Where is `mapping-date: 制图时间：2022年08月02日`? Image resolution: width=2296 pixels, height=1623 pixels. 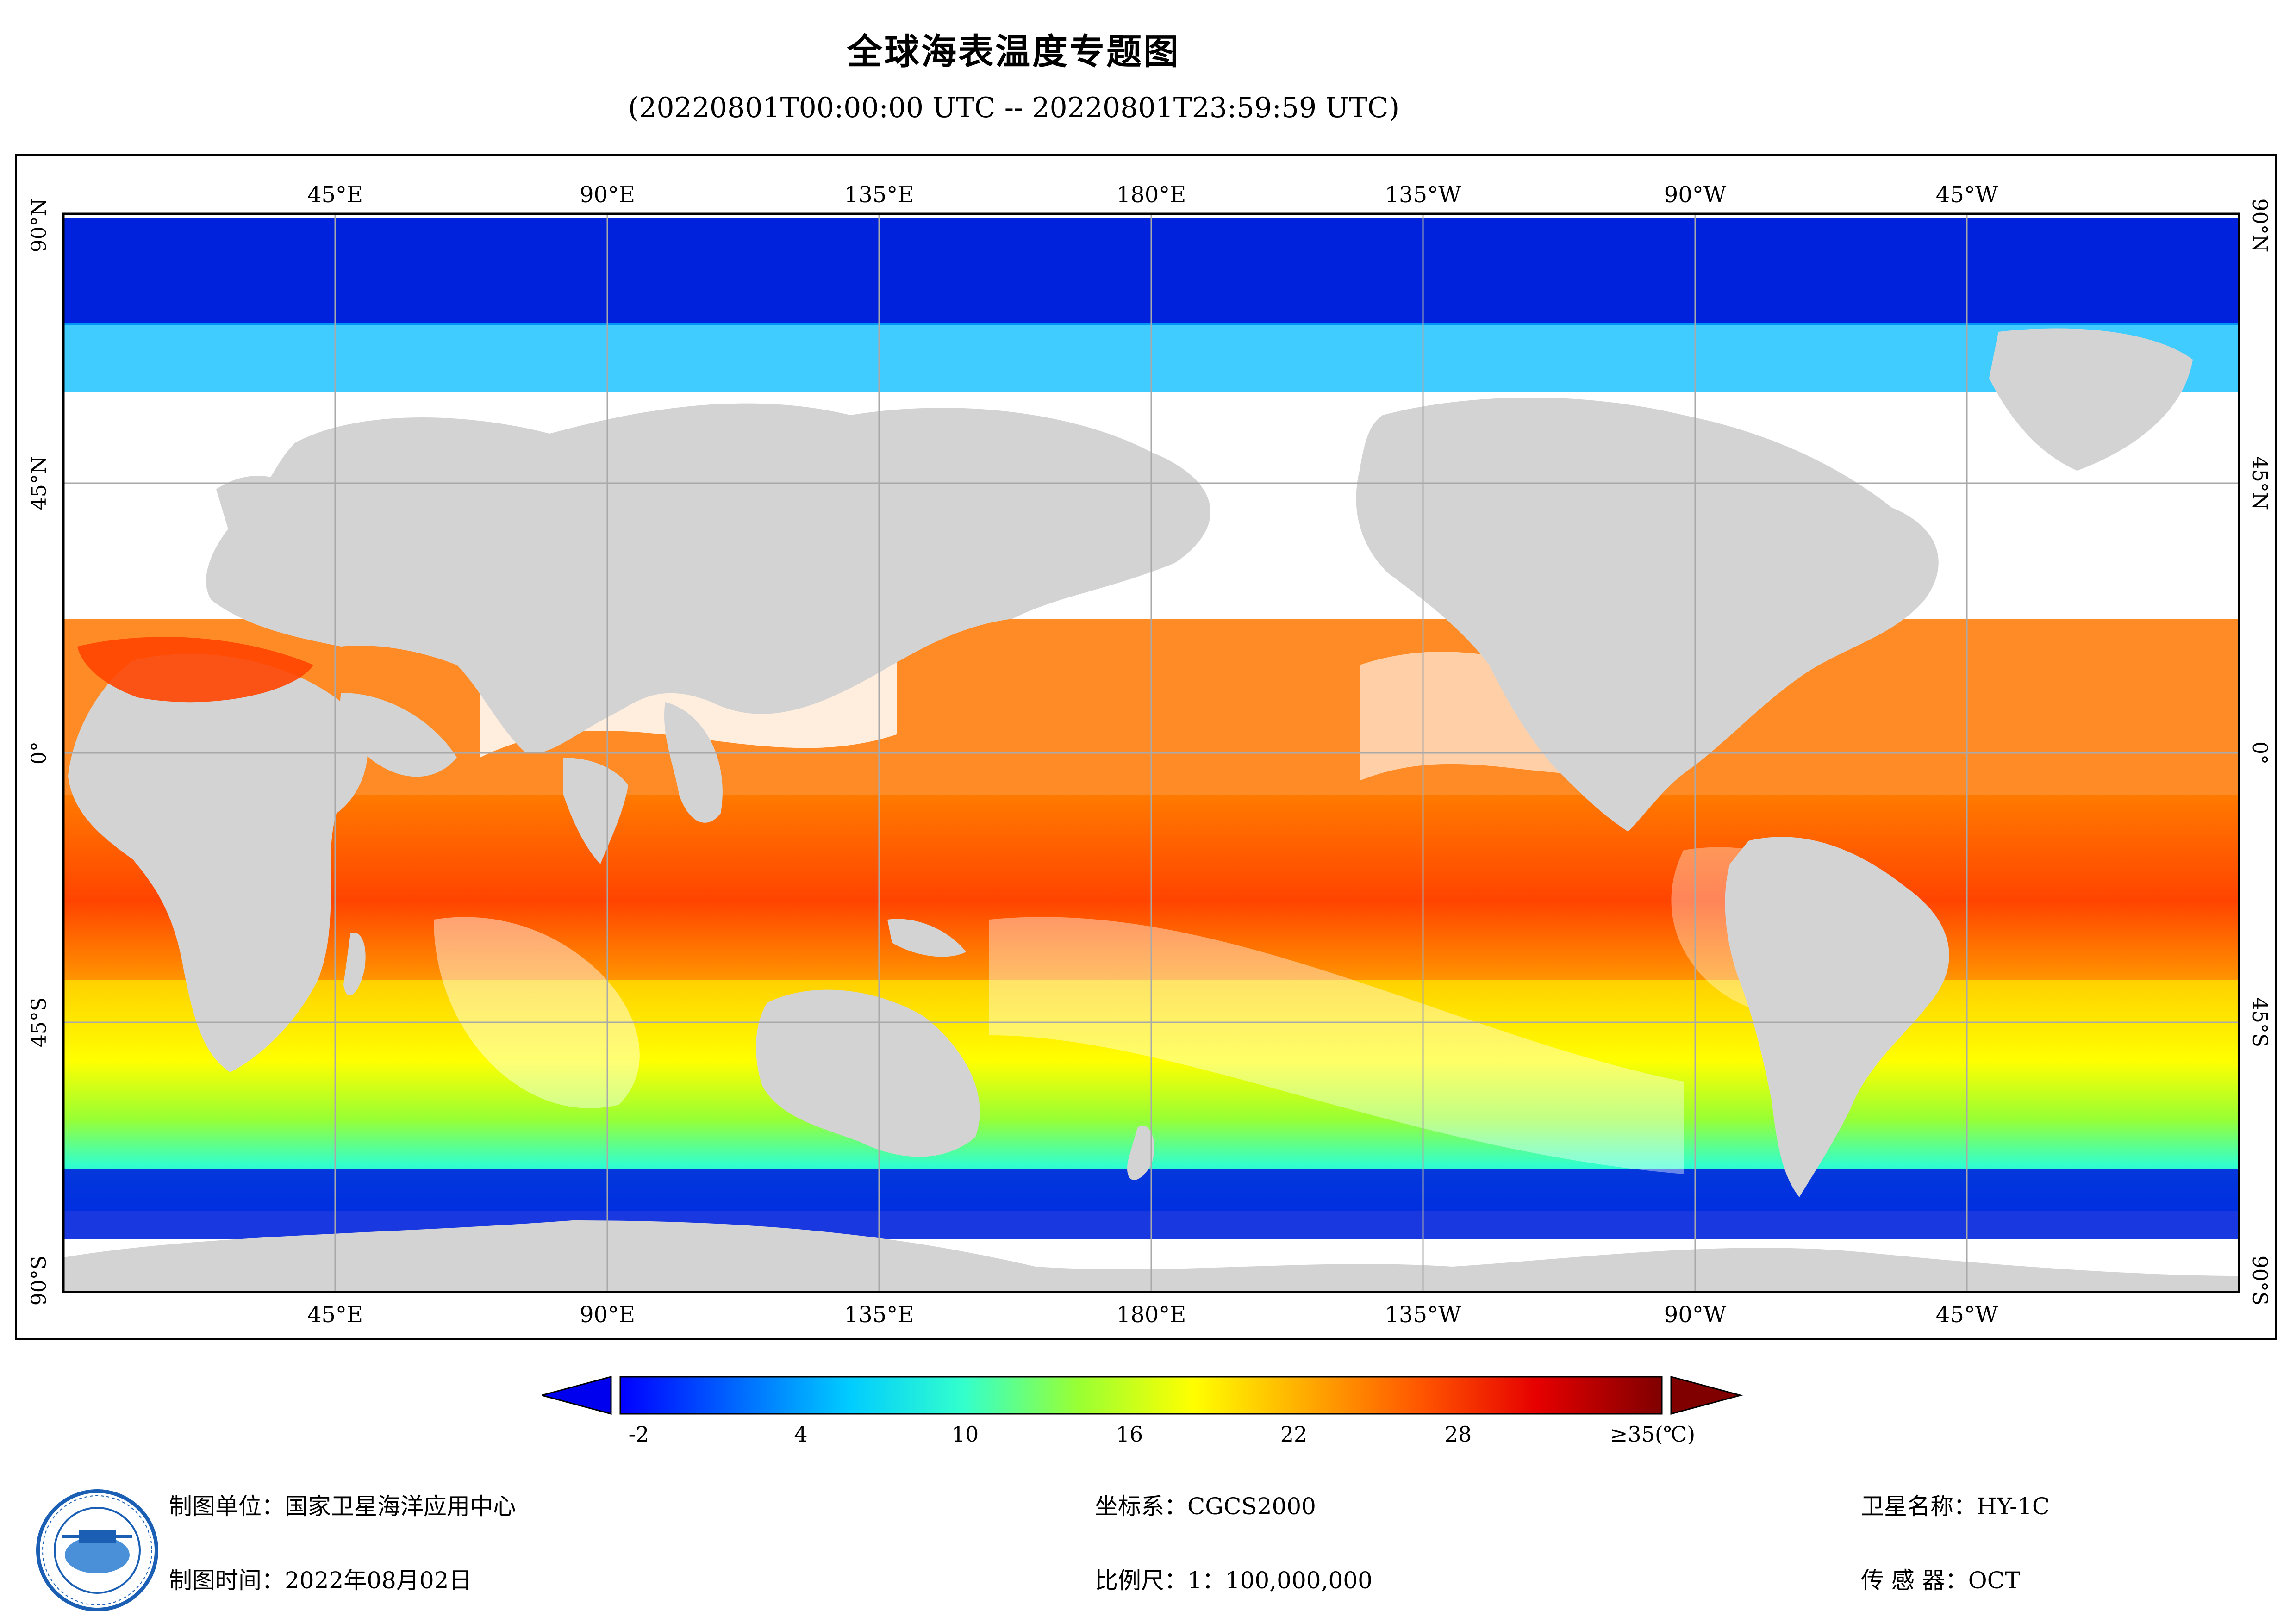
mapping-date: 制图时间：2022年08月02日 is located at coordinates (320, 1580).